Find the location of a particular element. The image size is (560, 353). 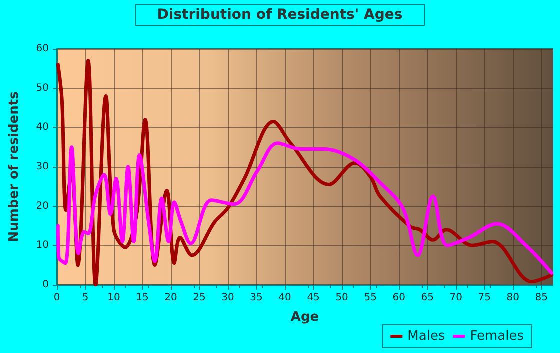

x-tick-label: 65 is located at coordinates (427, 298).